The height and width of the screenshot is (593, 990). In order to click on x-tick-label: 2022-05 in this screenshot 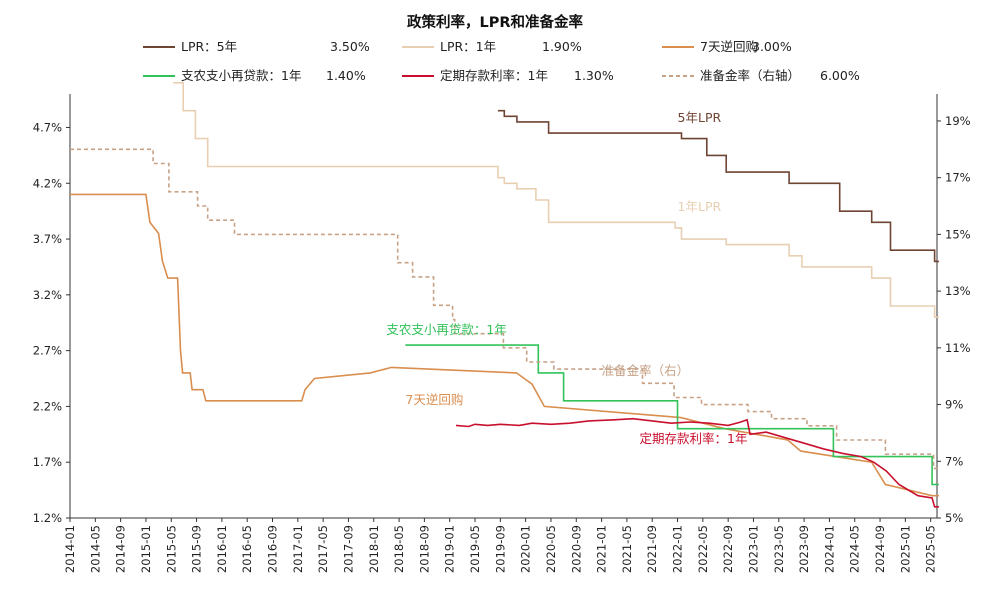, I will do `click(703, 549)`.